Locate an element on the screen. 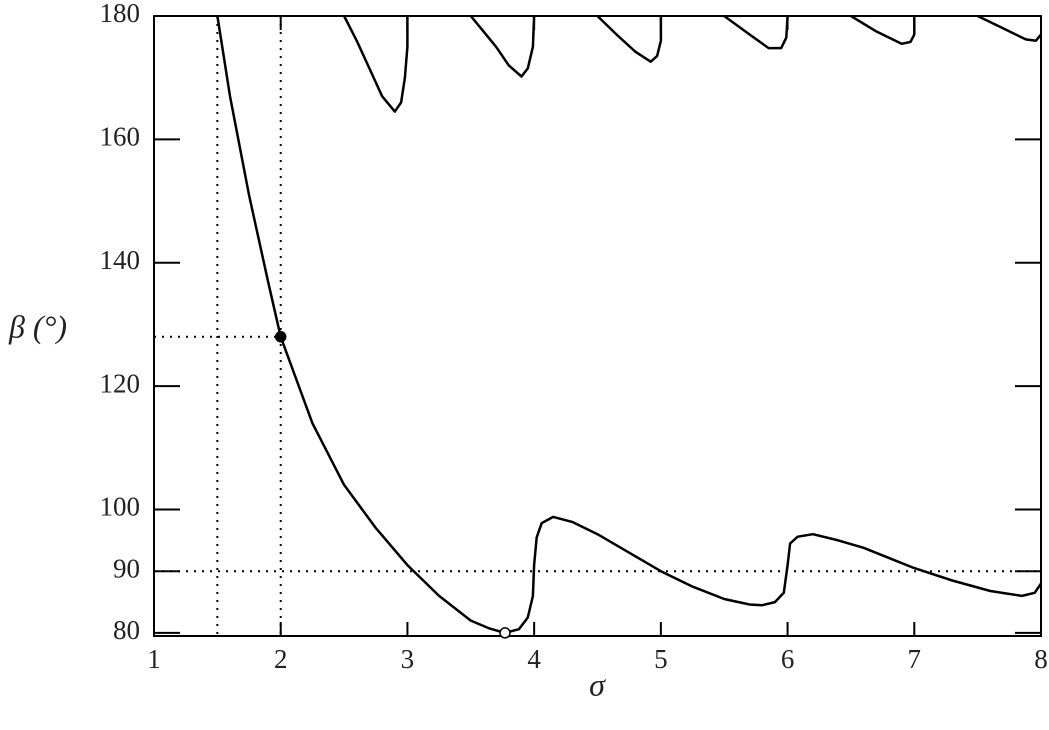 The image size is (1049, 730). y-tick-label: 120 is located at coordinates (120, 383).